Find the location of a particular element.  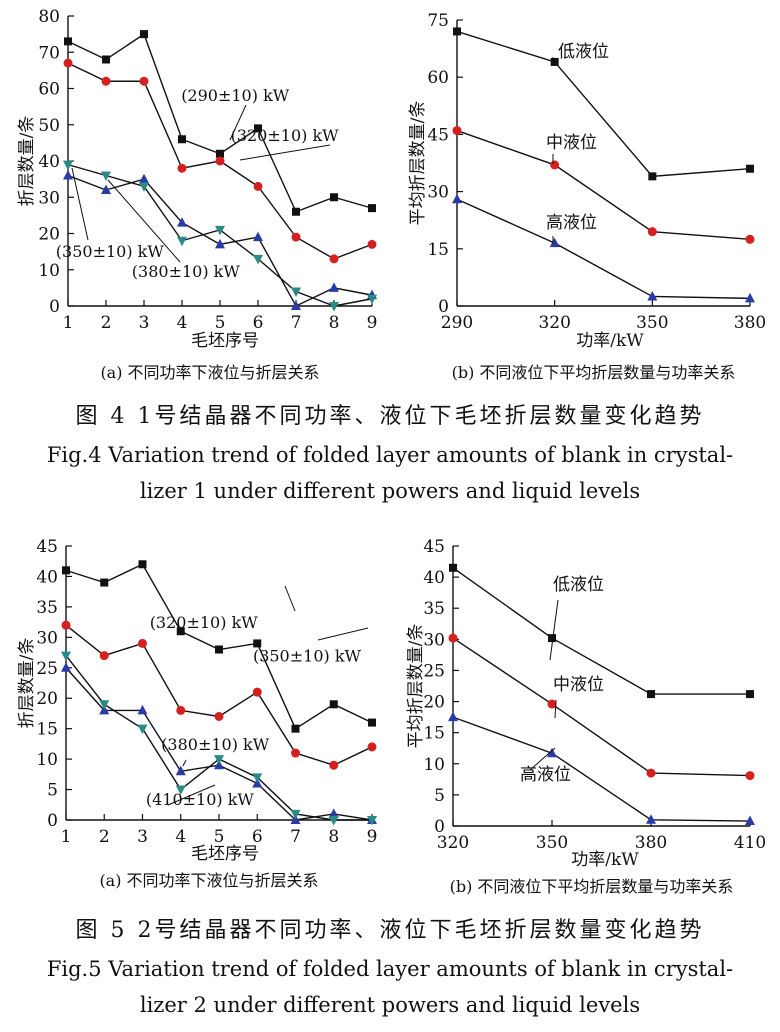

fig4a-ytick-label: 60 is located at coordinates (49, 90).